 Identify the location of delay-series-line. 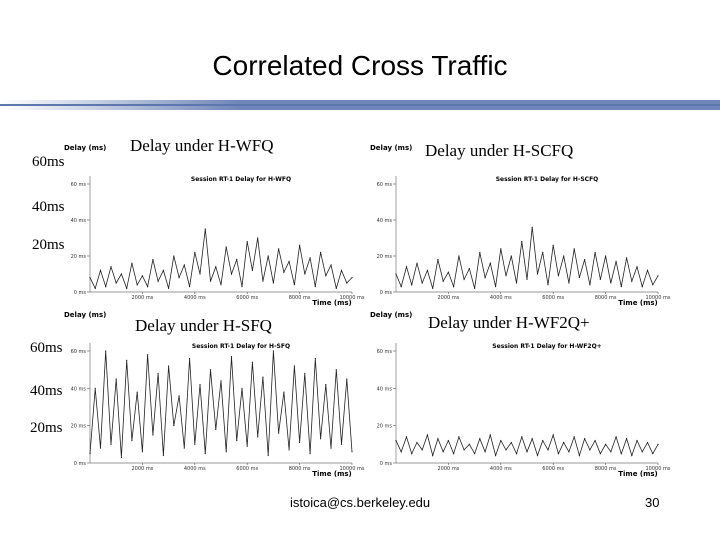
(221, 259).